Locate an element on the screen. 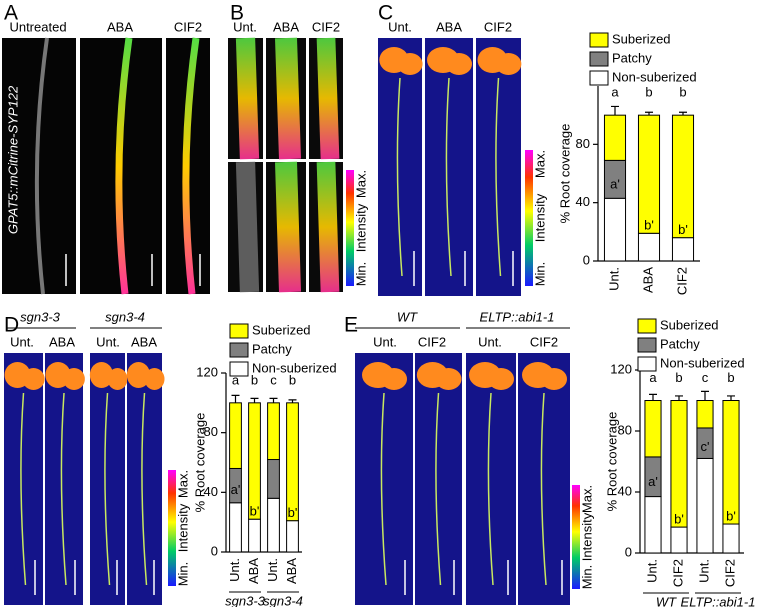 This screenshot has height=607, width=762. group-label: sgn3-3 is located at coordinates (40, 316).